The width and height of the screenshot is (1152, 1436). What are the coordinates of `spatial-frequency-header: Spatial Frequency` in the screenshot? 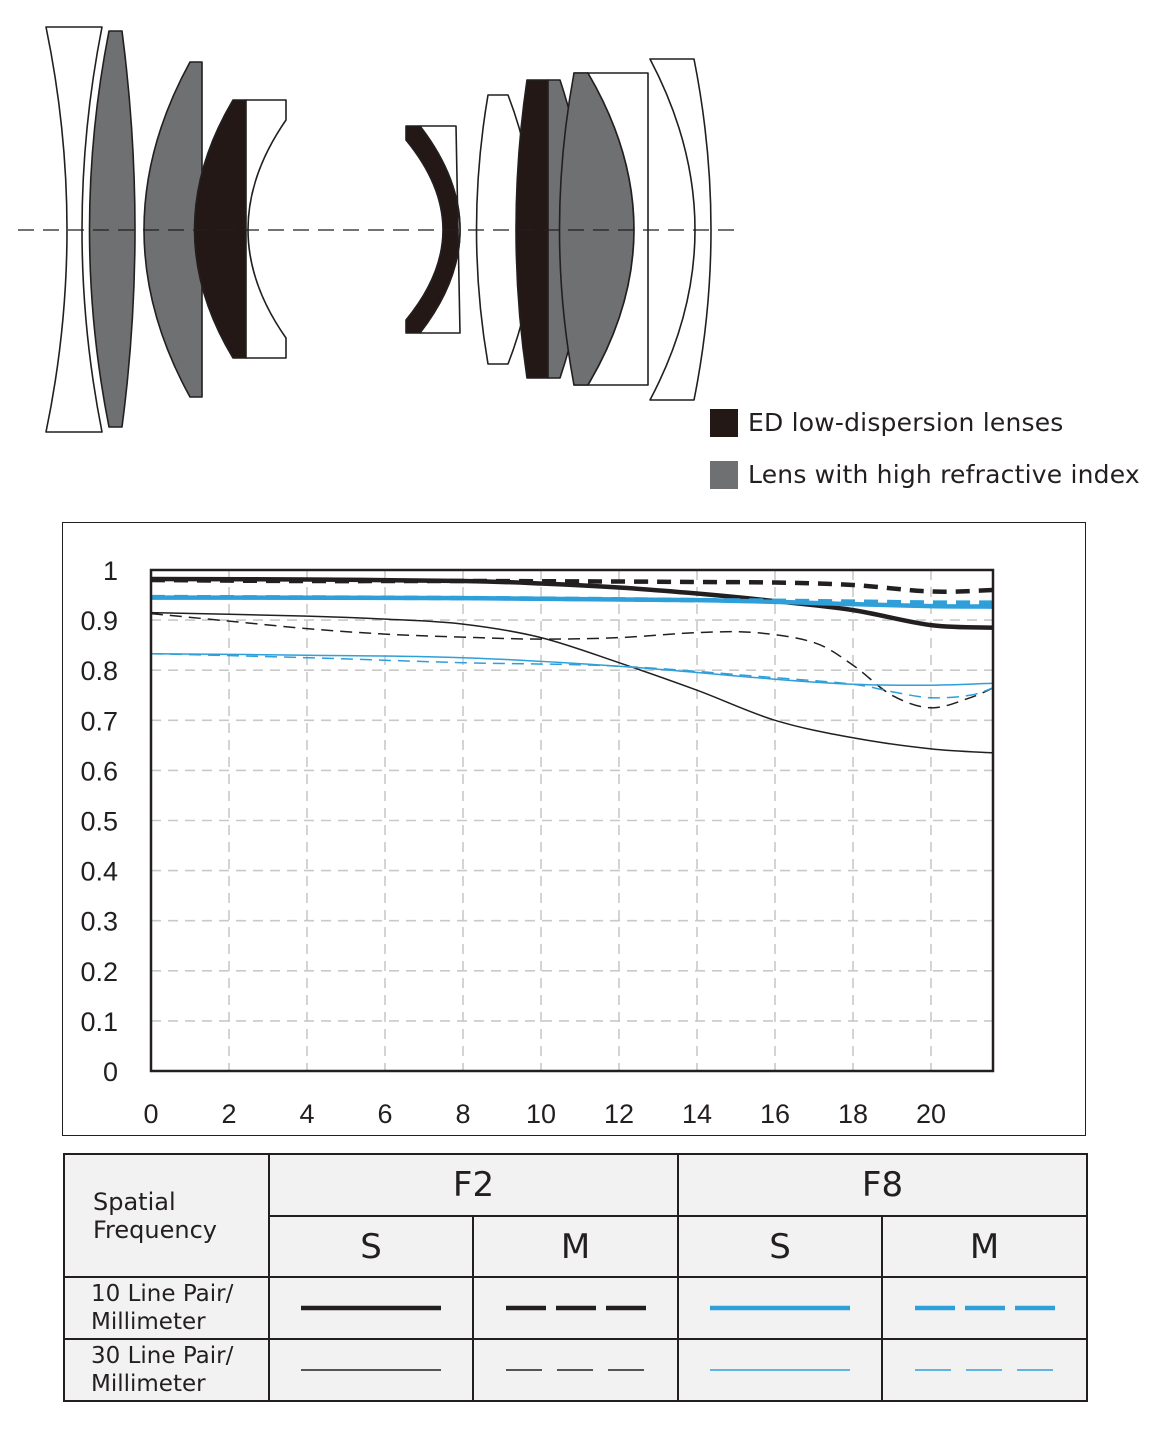 It's located at (166, 1215).